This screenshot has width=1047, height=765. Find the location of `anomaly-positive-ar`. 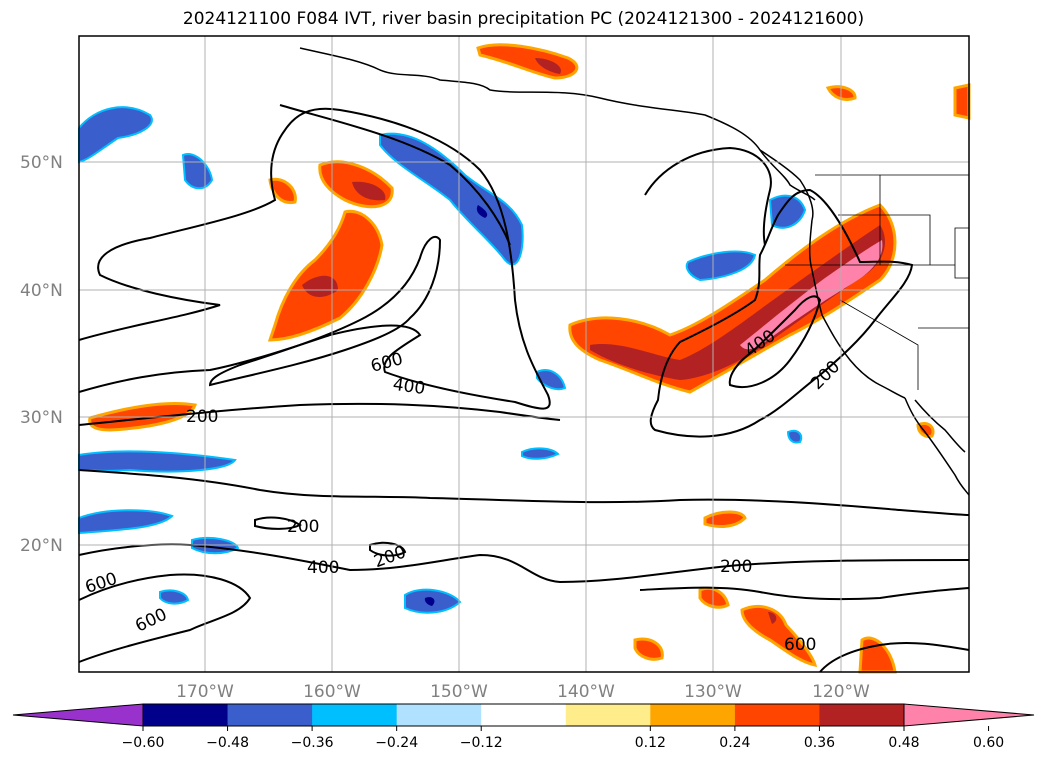

anomaly-positive-ar is located at coordinates (732, 298).